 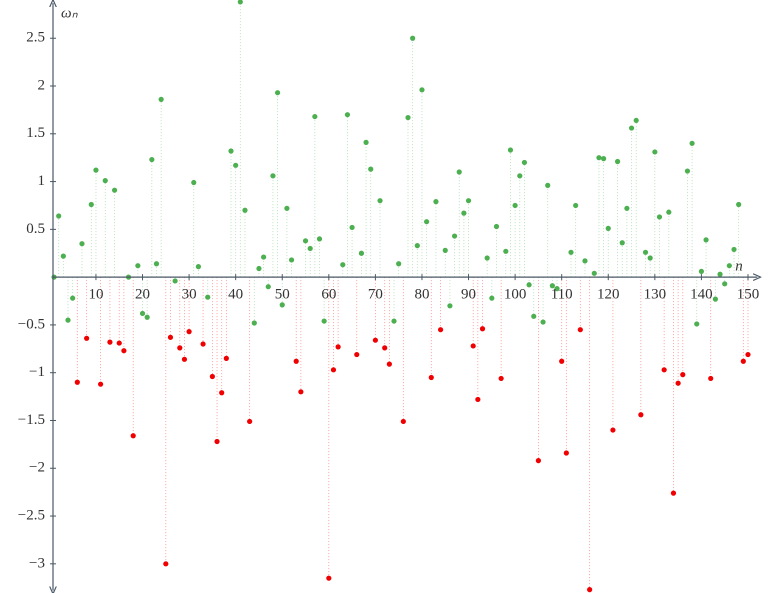 I want to click on x-axis-label: n, so click(x=739, y=267).